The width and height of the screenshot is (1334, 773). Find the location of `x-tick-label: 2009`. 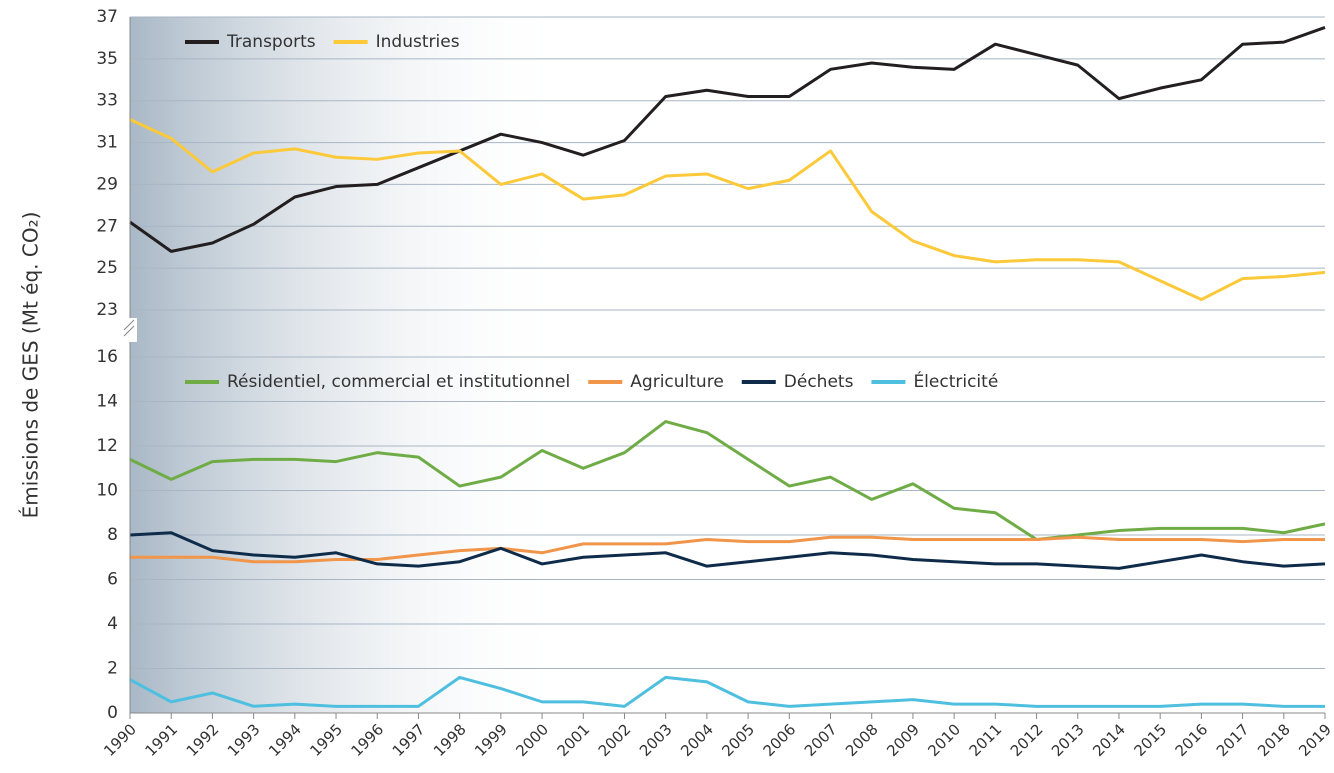

x-tick-label: 2009 is located at coordinates (903, 740).